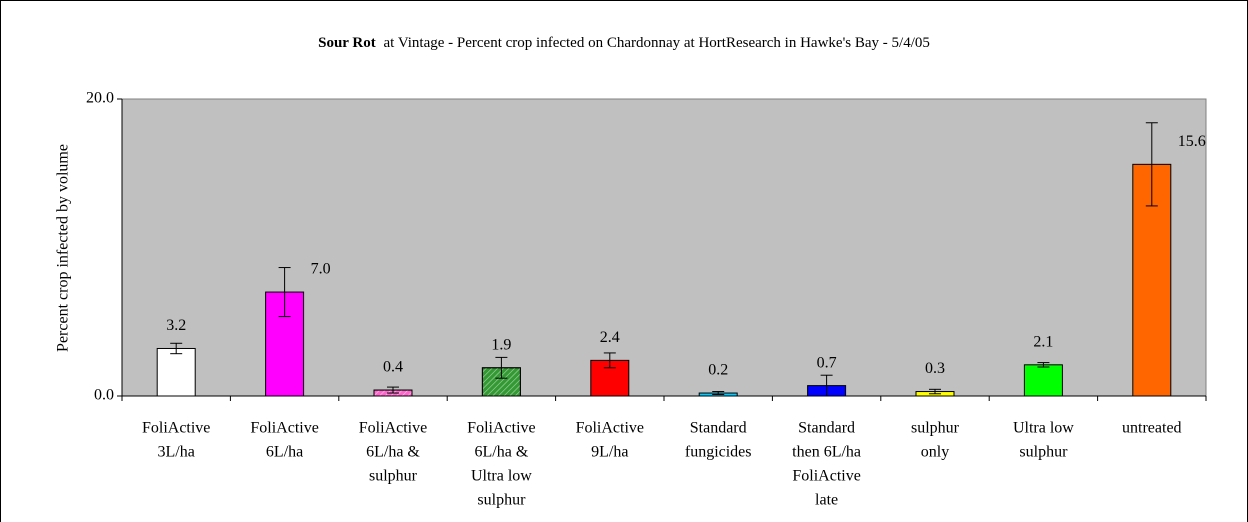  I want to click on value-label: 0.2, so click(718, 370).